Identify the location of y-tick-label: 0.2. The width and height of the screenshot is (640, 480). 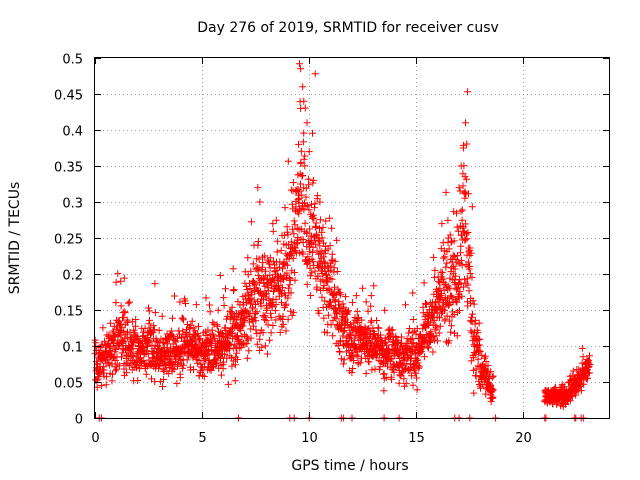
(72, 276).